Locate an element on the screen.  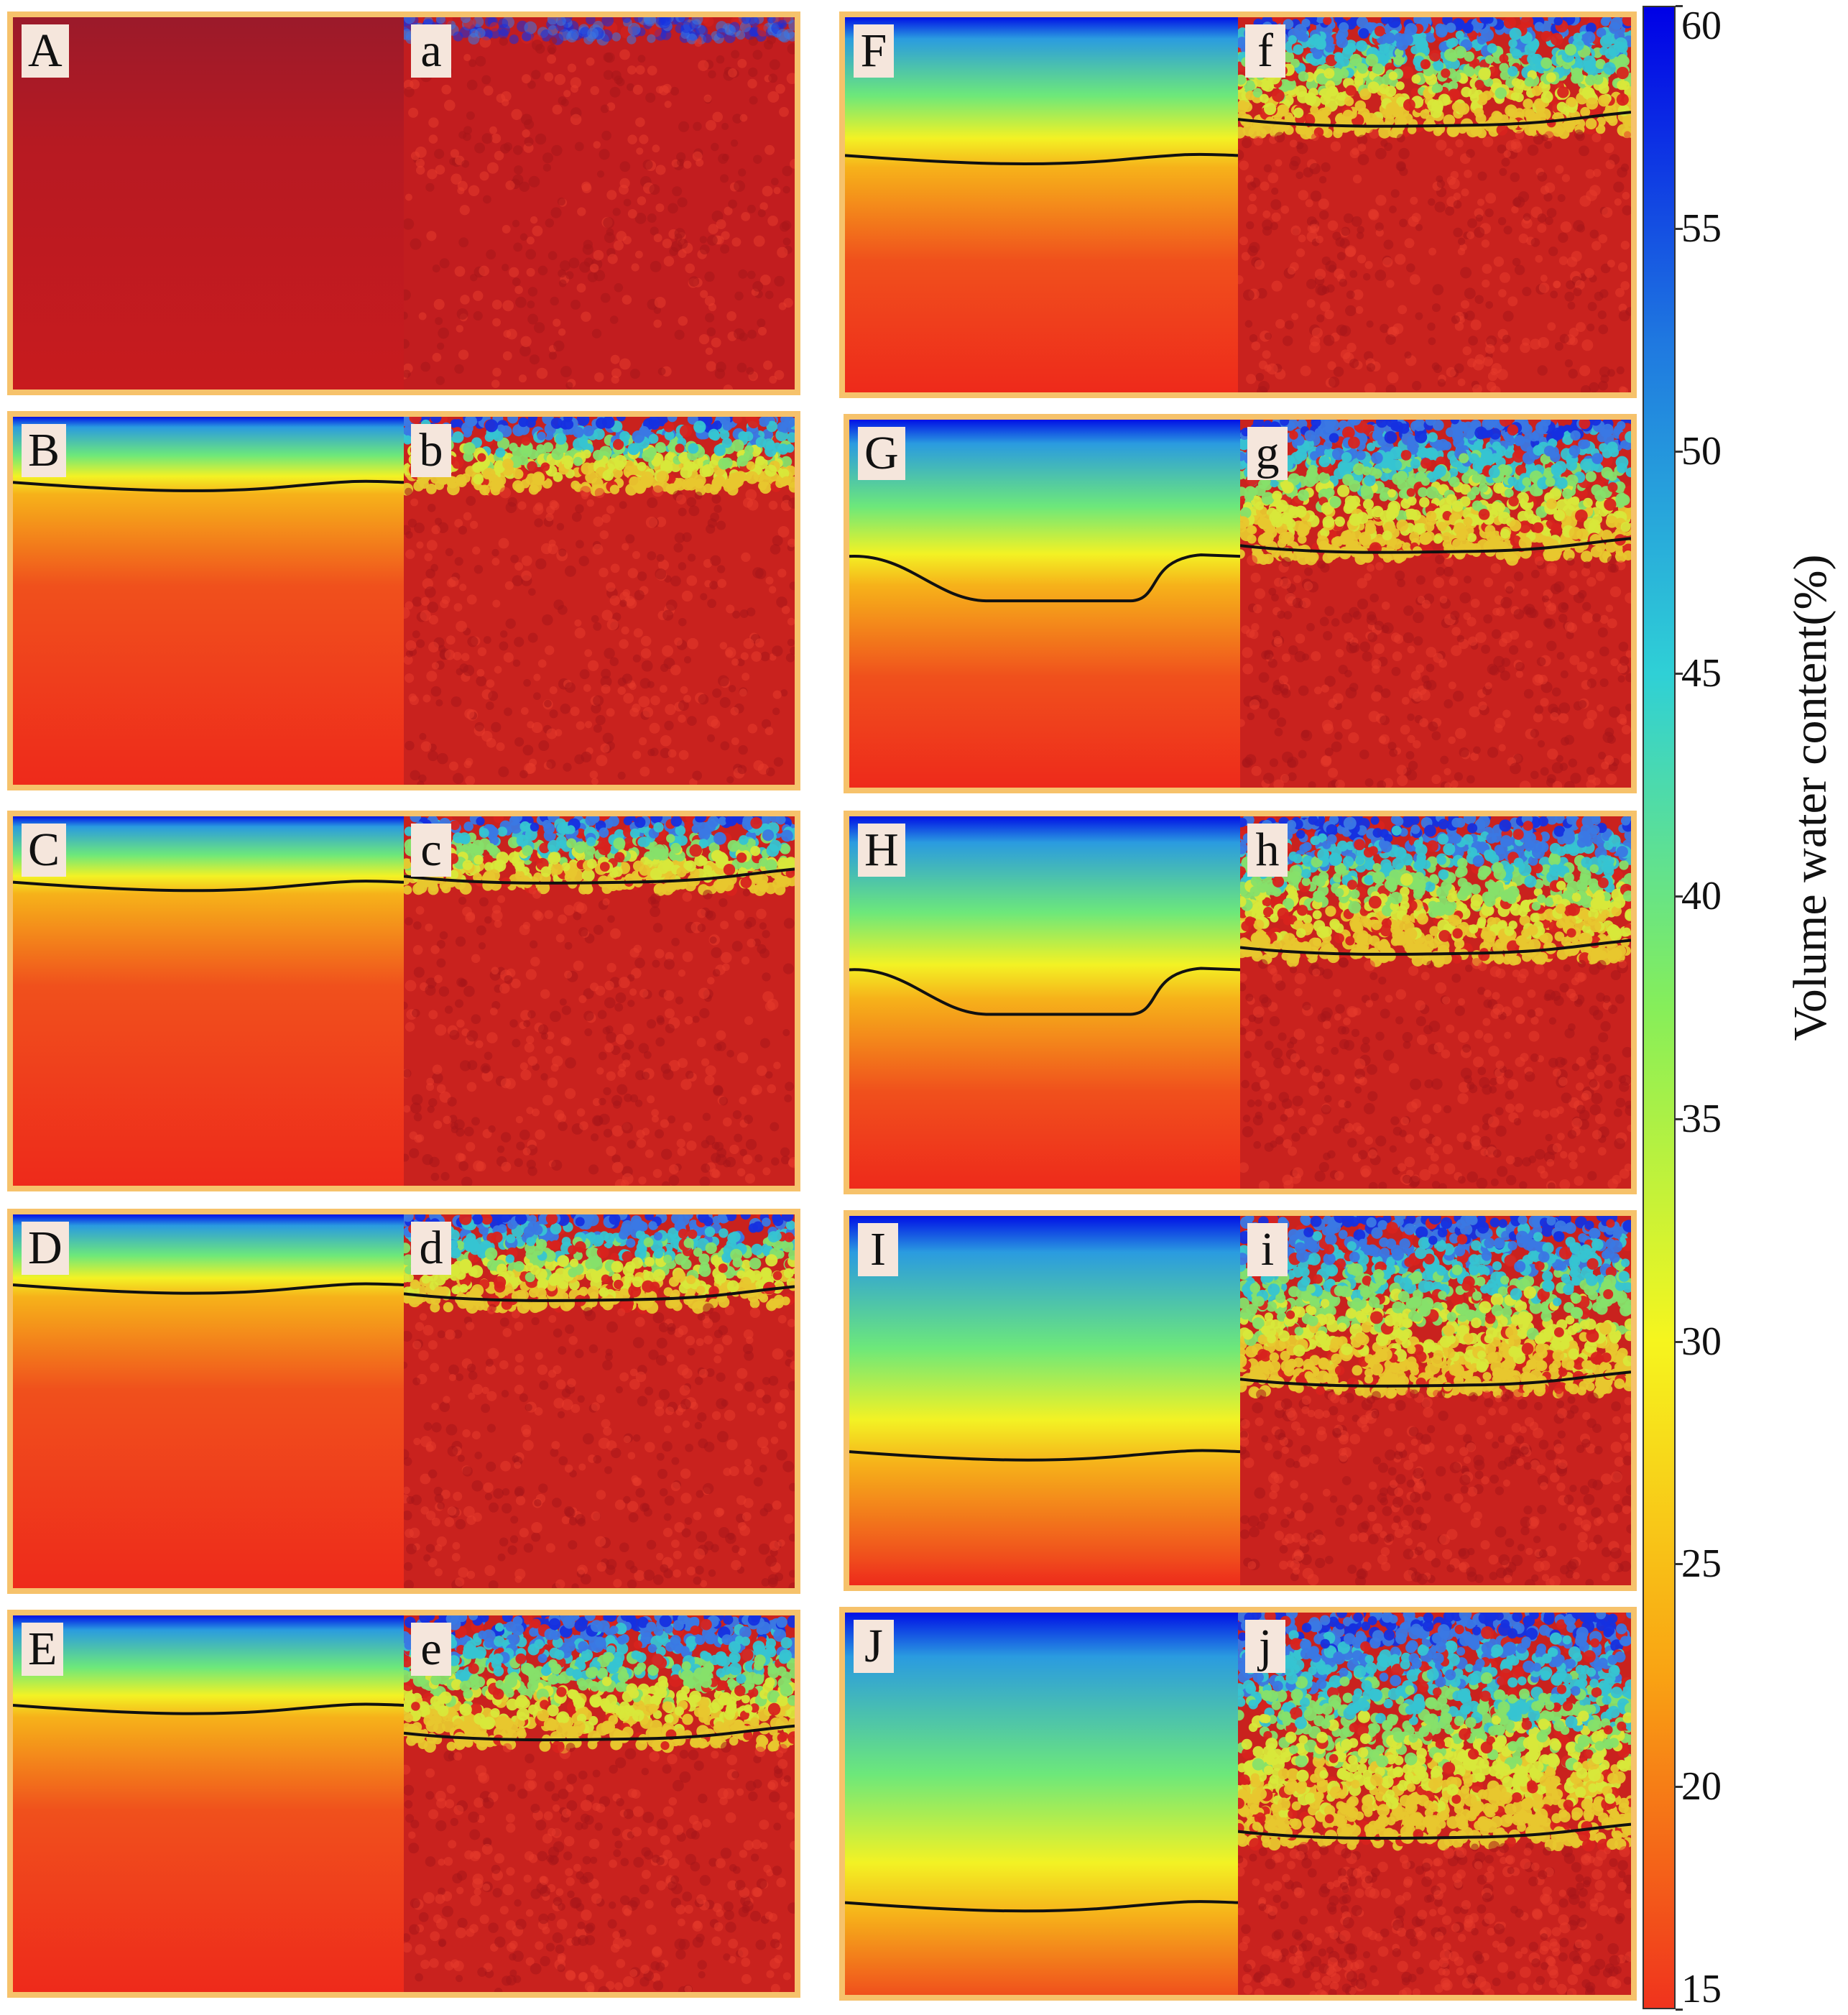
particle-group is located at coordinates (599, 601).